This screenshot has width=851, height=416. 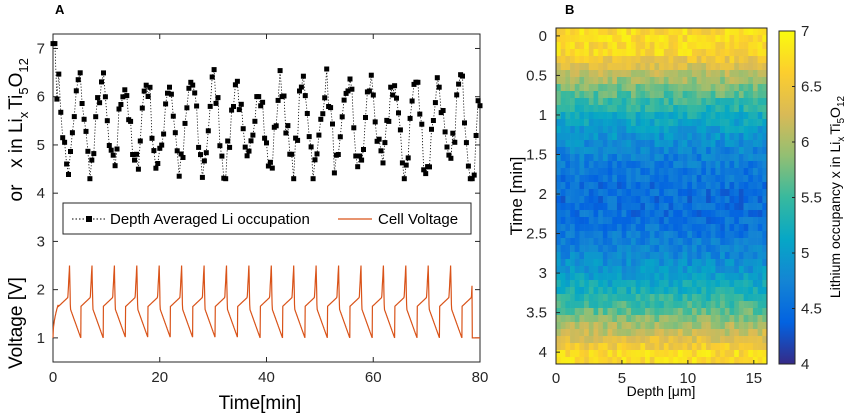 I want to click on panel-a-y-label-top: x in LixTi5O12, so click(x=18, y=113).